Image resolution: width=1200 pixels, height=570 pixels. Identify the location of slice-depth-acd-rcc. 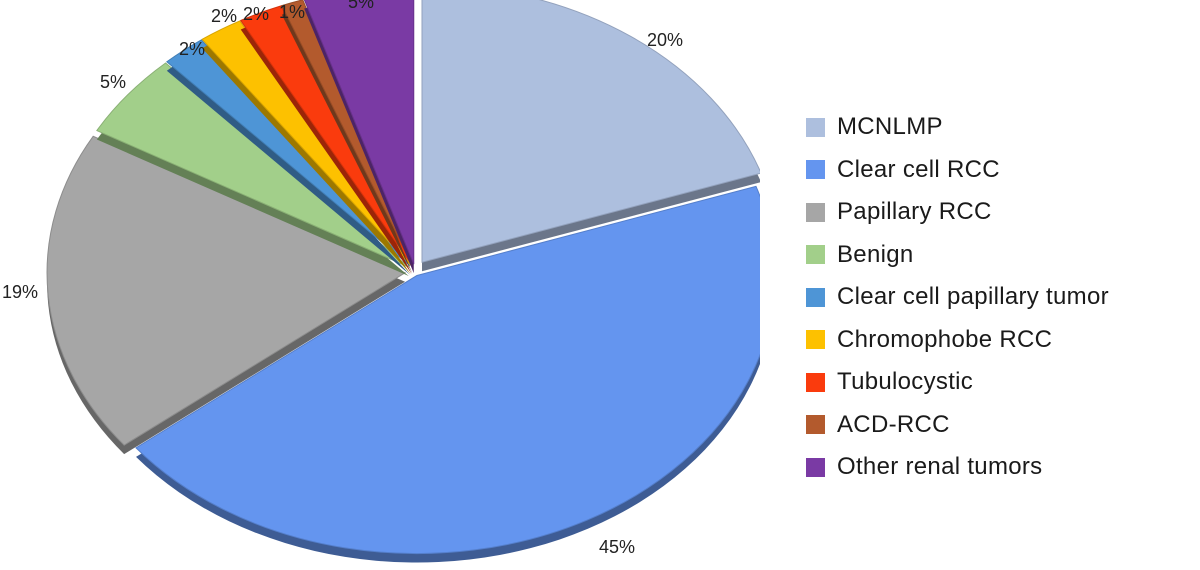
(347, 141).